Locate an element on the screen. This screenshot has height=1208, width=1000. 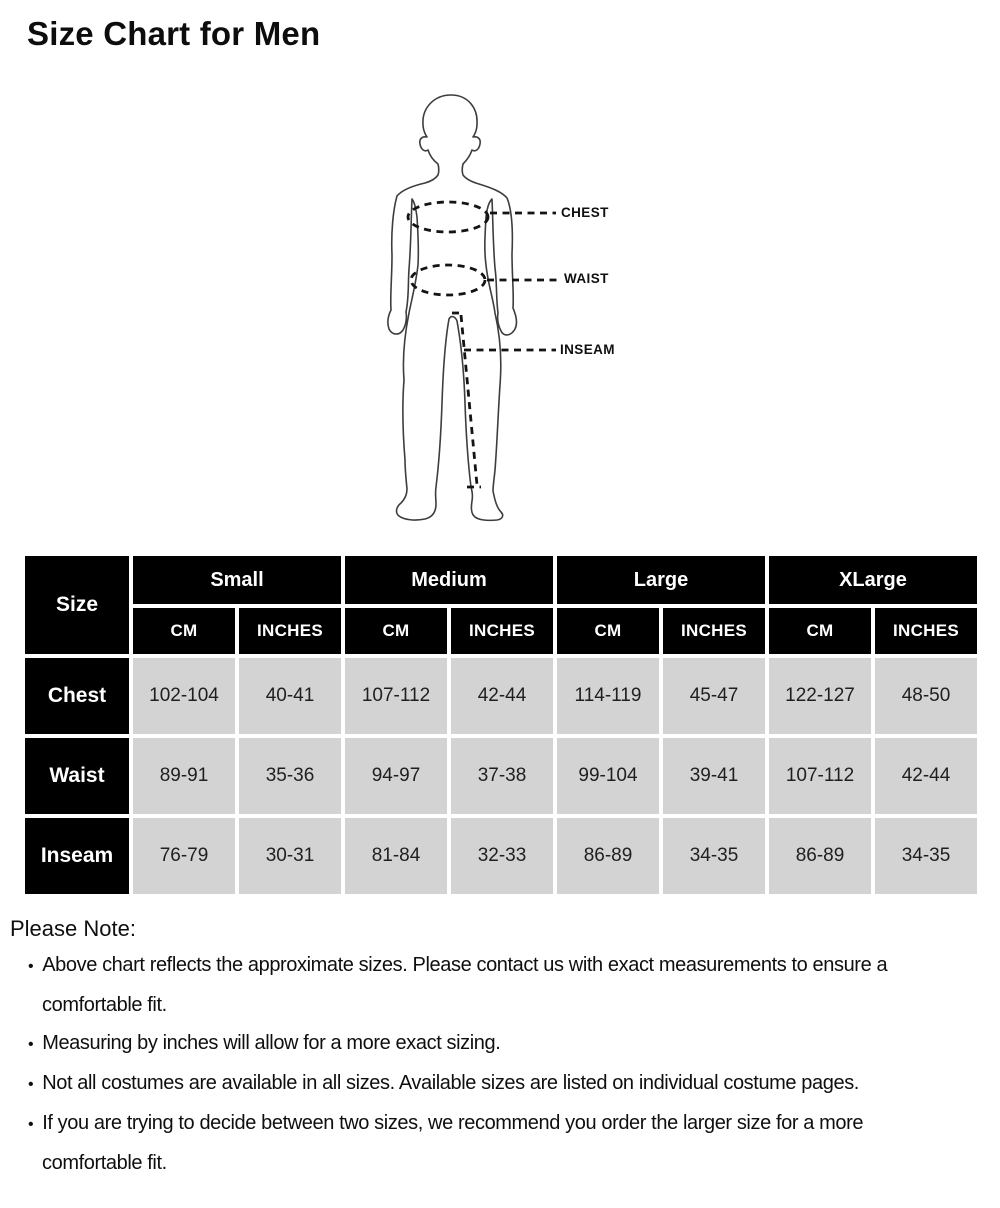
chest-measure-ellipse is located at coordinates (448, 217).